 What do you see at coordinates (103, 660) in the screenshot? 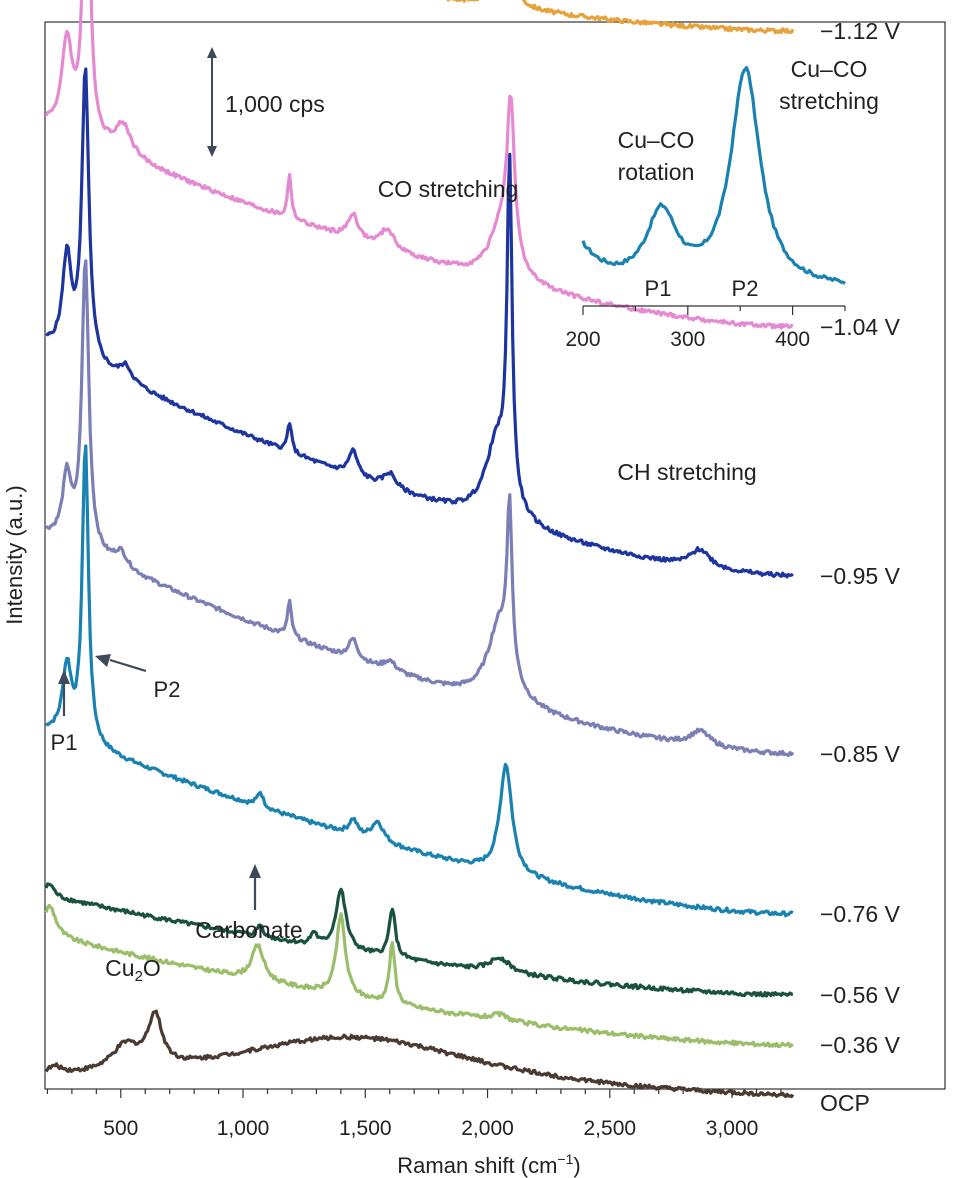
I see `p2-arrow-head` at bounding box center [103, 660].